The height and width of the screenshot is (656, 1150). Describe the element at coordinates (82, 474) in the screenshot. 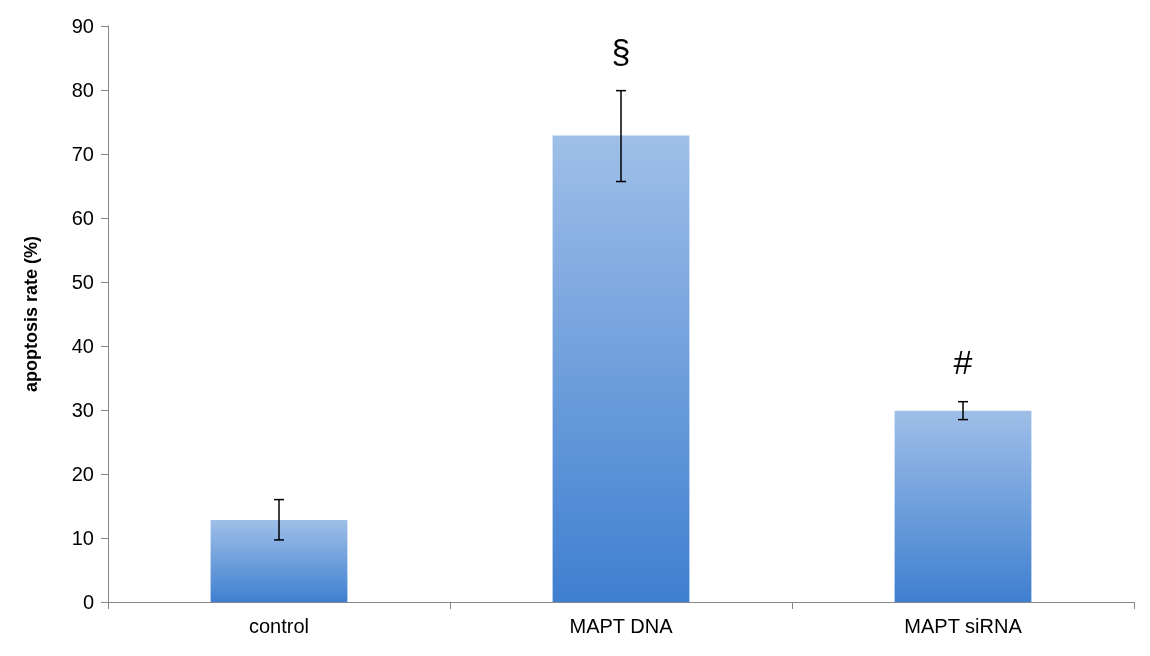

I see `y-tick-label: 20` at that location.